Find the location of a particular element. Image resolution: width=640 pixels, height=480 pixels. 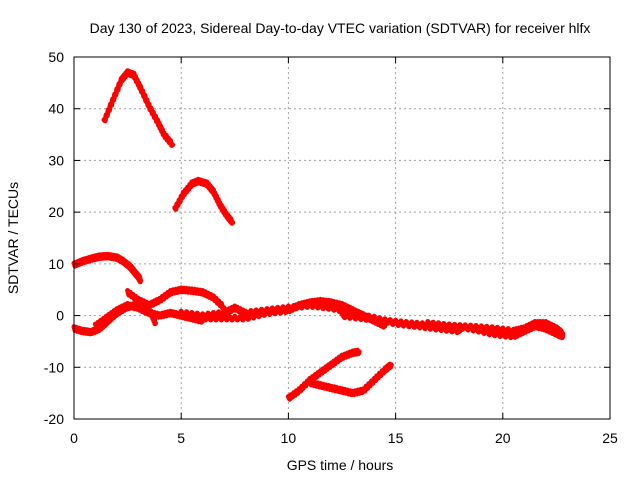

y-tick-label: 20 is located at coordinates (56, 212).